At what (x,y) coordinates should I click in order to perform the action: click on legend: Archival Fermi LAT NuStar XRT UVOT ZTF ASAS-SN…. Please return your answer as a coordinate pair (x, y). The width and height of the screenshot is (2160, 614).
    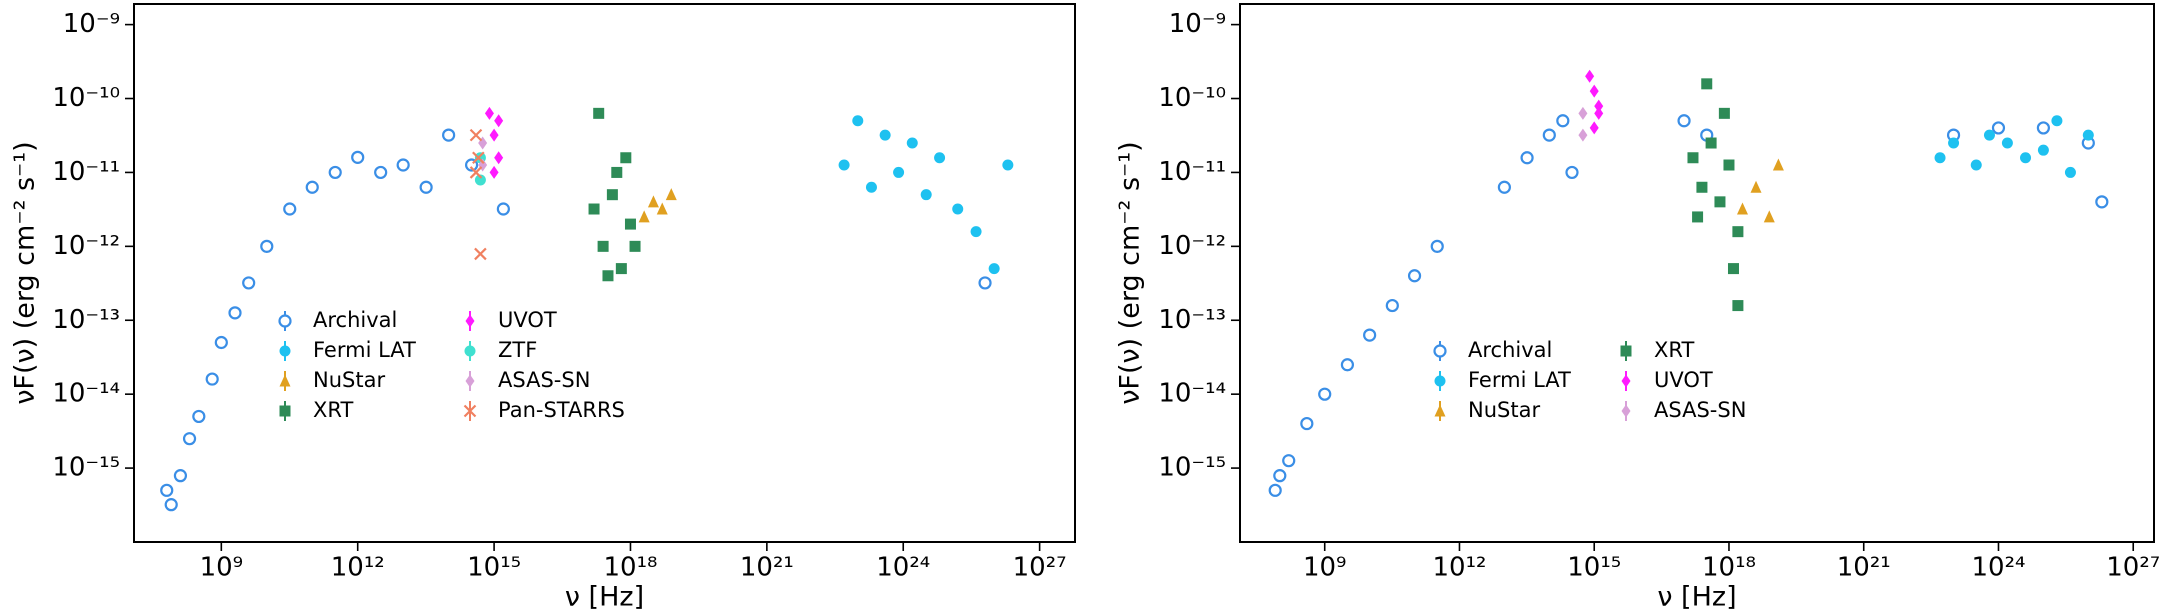
    Looking at the image, I should click on (451, 365).